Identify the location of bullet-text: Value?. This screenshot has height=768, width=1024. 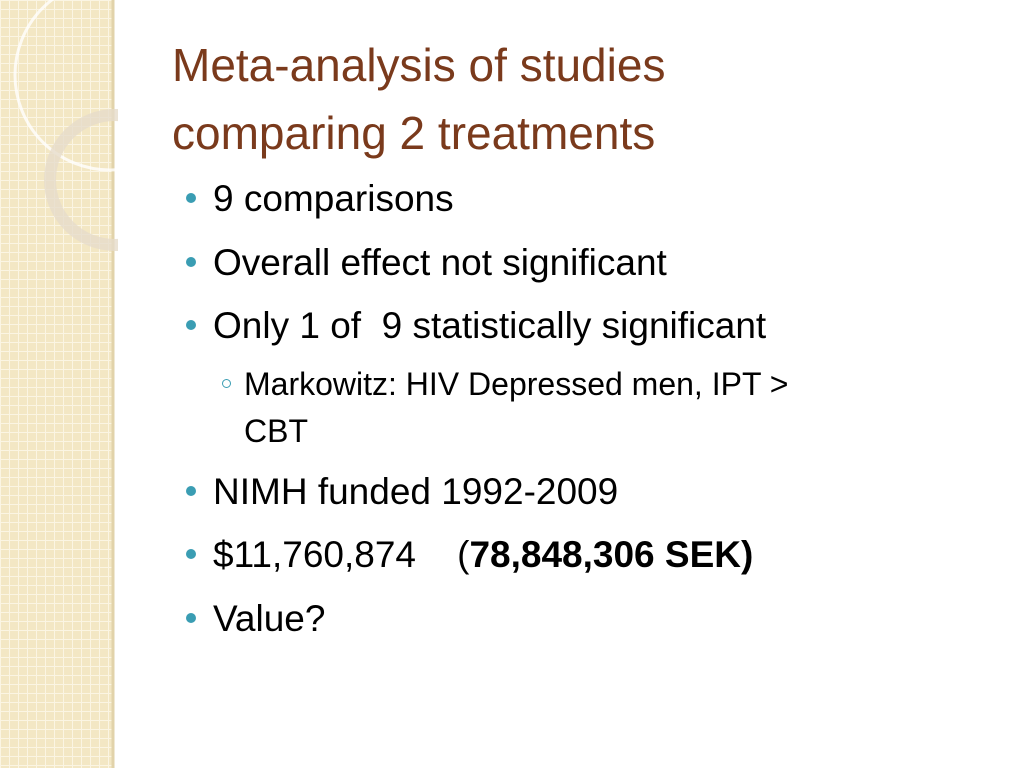
(269, 618).